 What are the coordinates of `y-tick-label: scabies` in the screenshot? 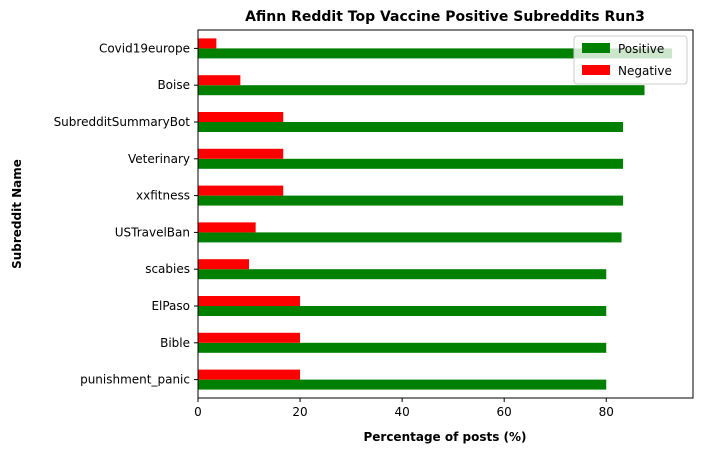 It's located at (167, 269).